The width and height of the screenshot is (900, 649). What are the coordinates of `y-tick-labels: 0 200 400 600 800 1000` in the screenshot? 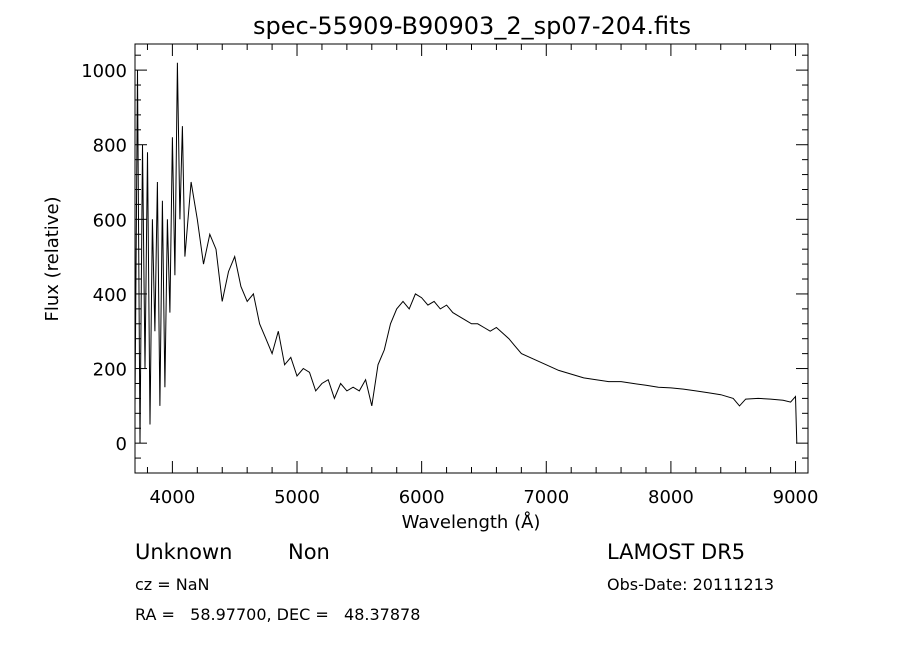 It's located at (104, 258).